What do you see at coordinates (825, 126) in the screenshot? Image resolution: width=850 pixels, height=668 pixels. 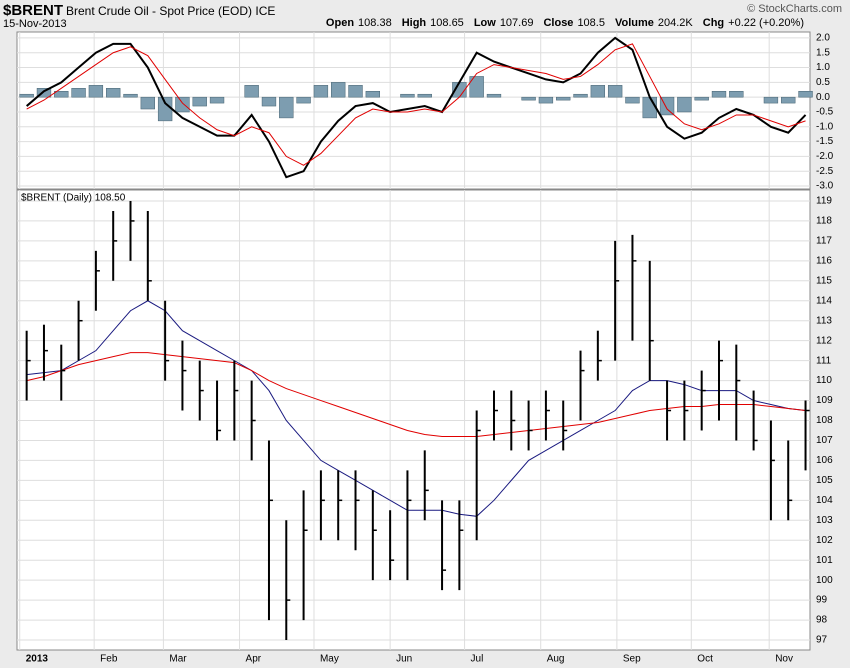 I see `y-tick-label: -1.0` at bounding box center [825, 126].